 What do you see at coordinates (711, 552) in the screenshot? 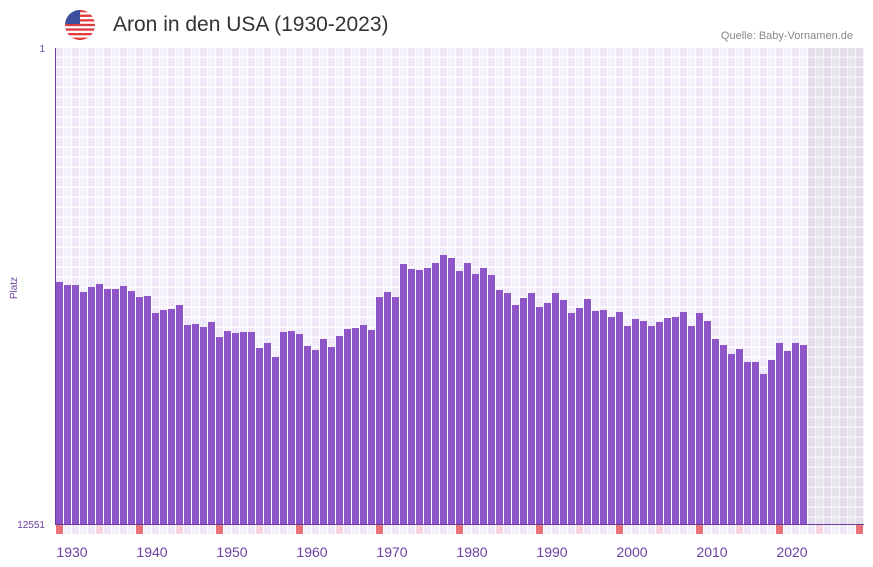
I see `x-tick-2010: 2010` at bounding box center [711, 552].